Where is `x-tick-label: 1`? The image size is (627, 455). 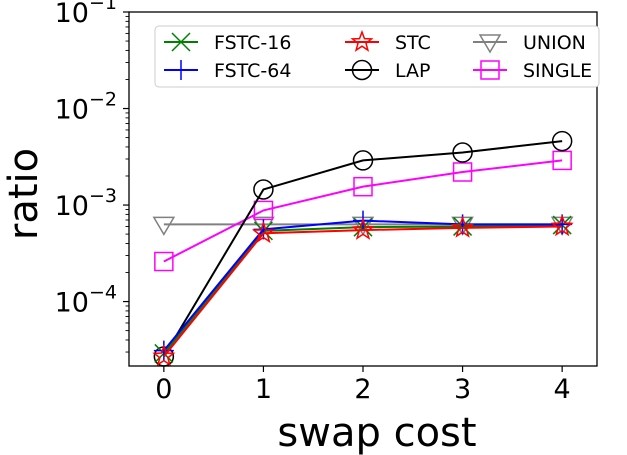
x-tick-label: 1 is located at coordinates (263, 389).